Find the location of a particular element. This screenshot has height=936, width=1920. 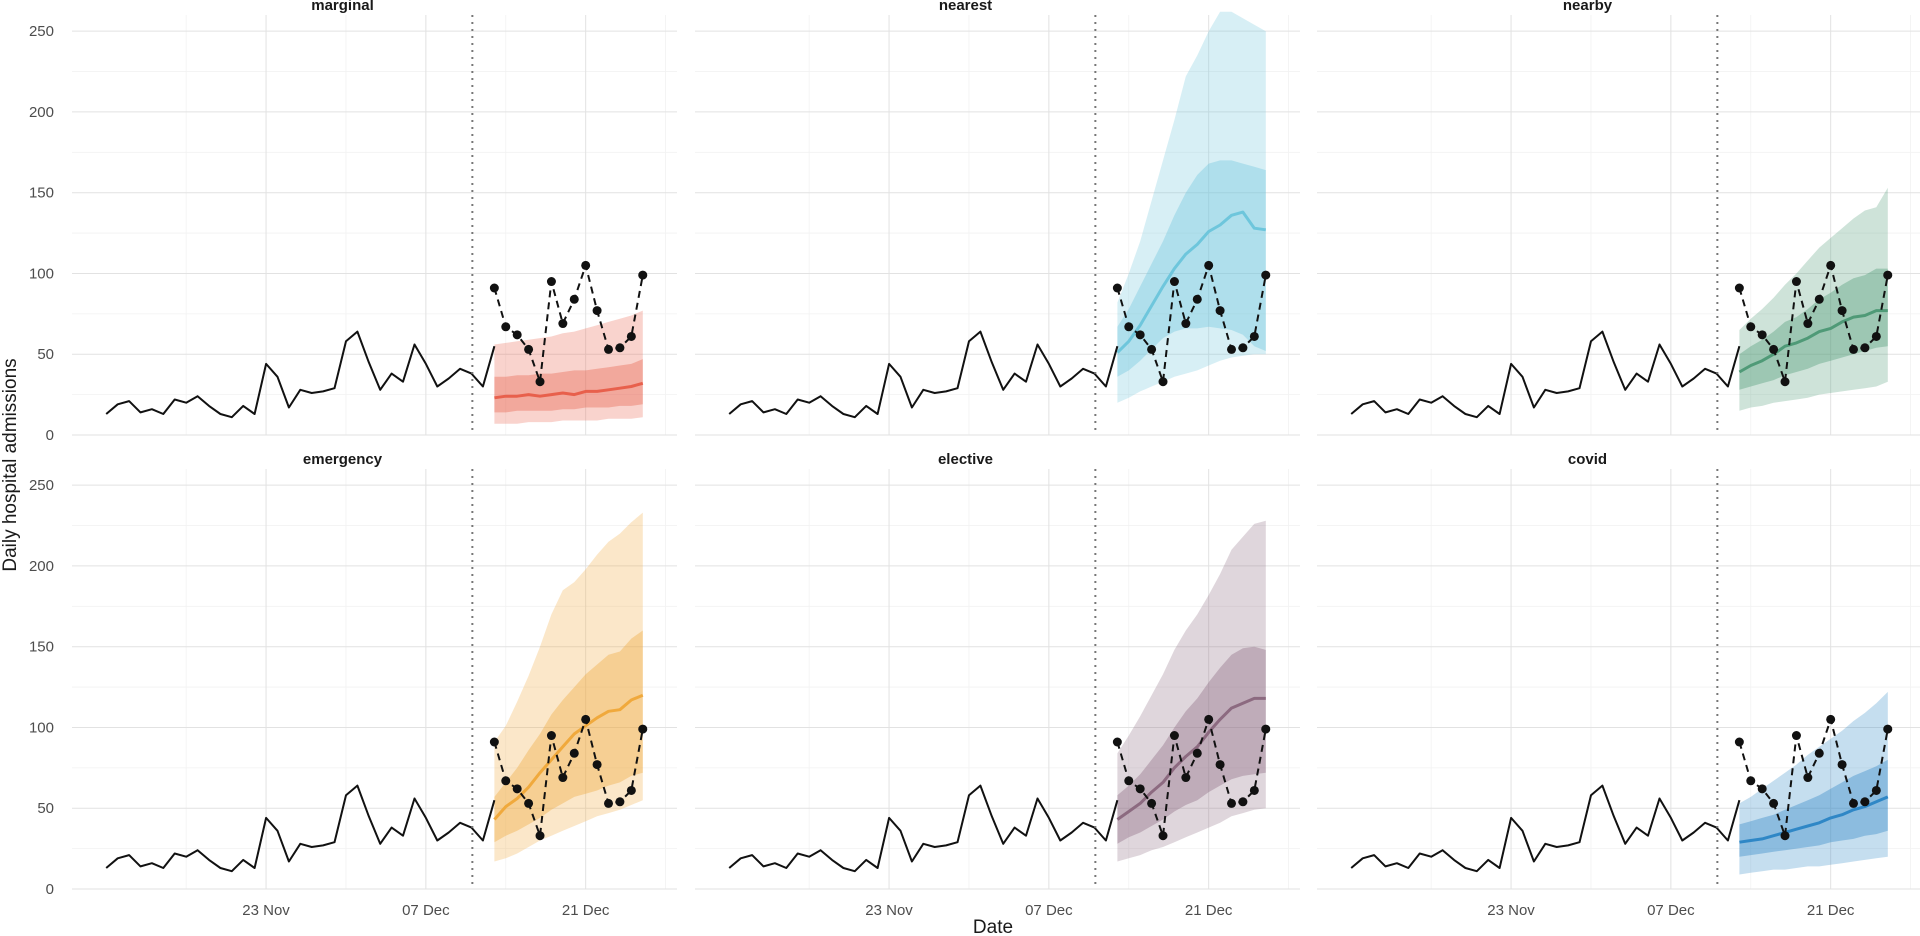

panel-title: marginal is located at coordinates (342, 7).